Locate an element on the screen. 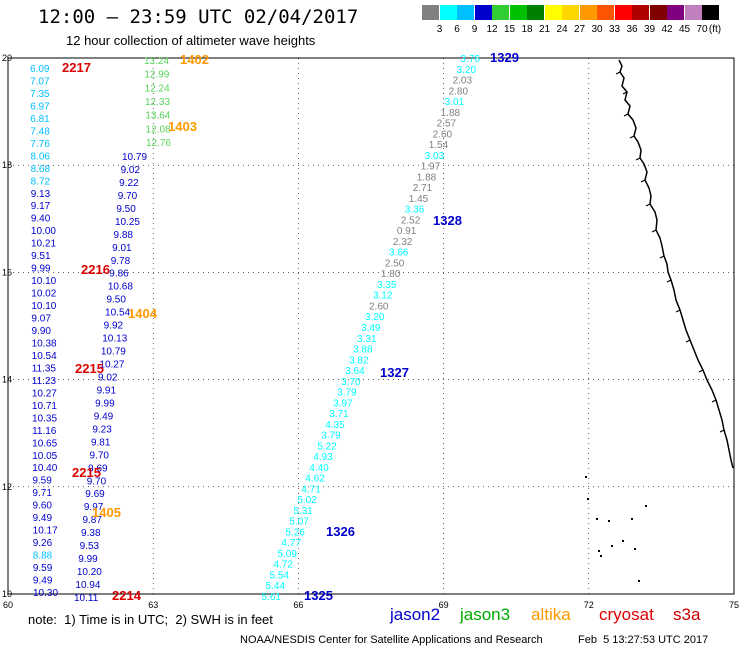 This screenshot has height=650, width=740. wave-value-1329: 1.45 is located at coordinates (419, 199).